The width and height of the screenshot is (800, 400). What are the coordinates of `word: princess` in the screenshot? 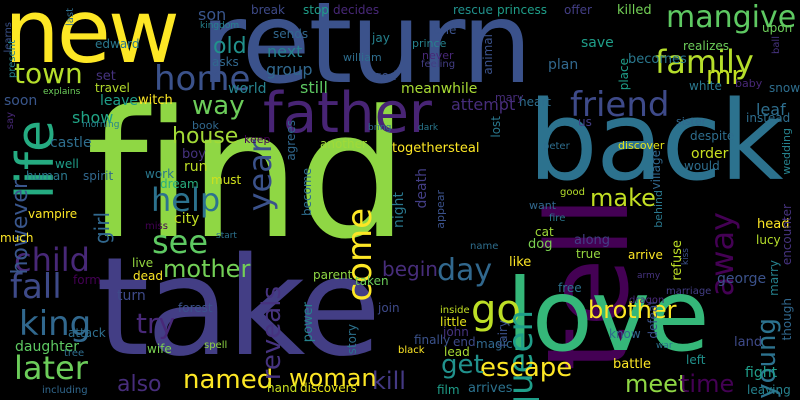 It's located at (522, 10).